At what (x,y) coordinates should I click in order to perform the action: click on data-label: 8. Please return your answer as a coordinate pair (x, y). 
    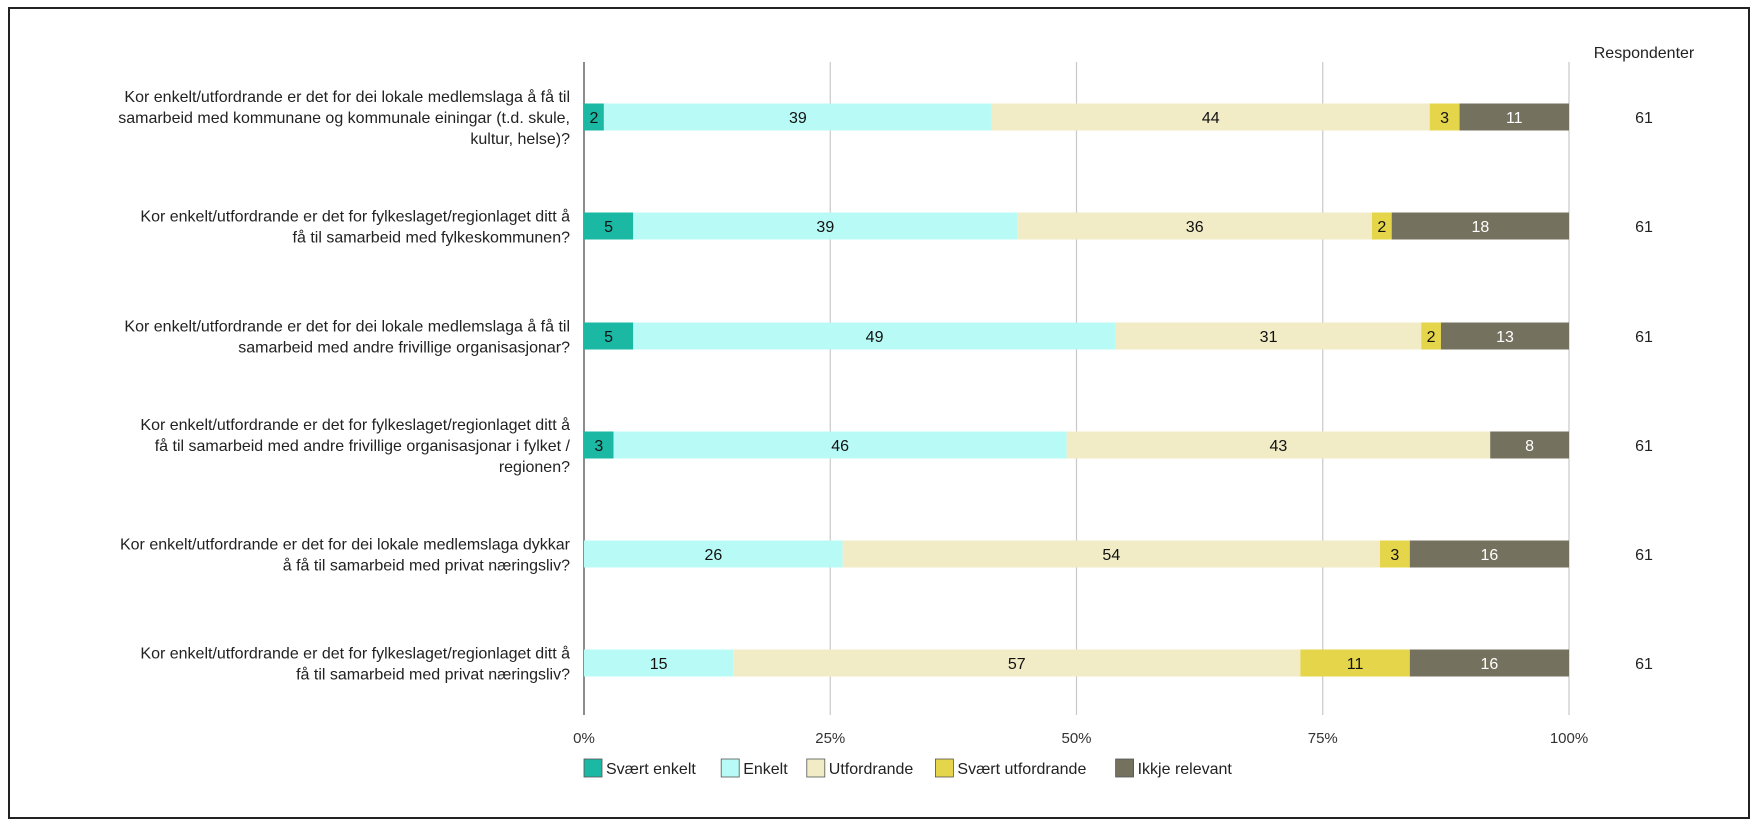
    Looking at the image, I should click on (1529, 446).